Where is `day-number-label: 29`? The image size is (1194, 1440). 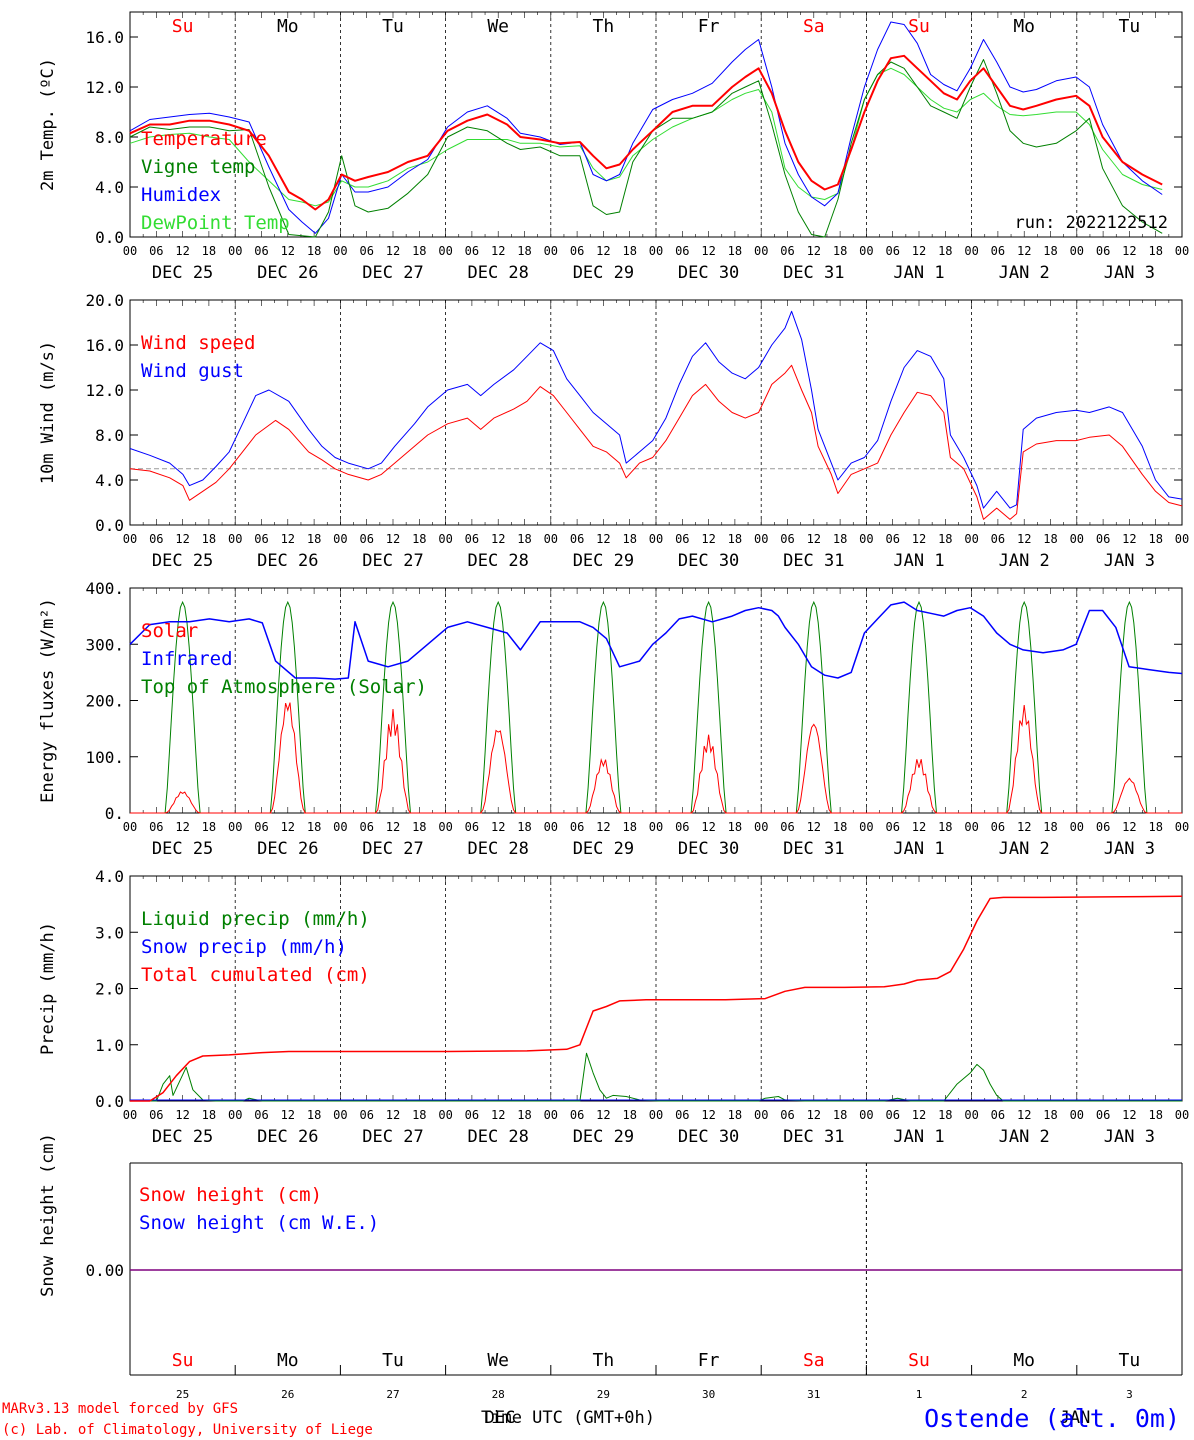 day-number-label: 29 is located at coordinates (603, 1394).